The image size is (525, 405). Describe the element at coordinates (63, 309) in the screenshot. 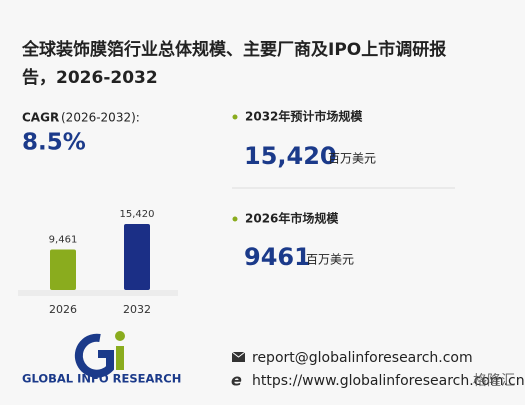

I see `category-label: 2026` at that location.